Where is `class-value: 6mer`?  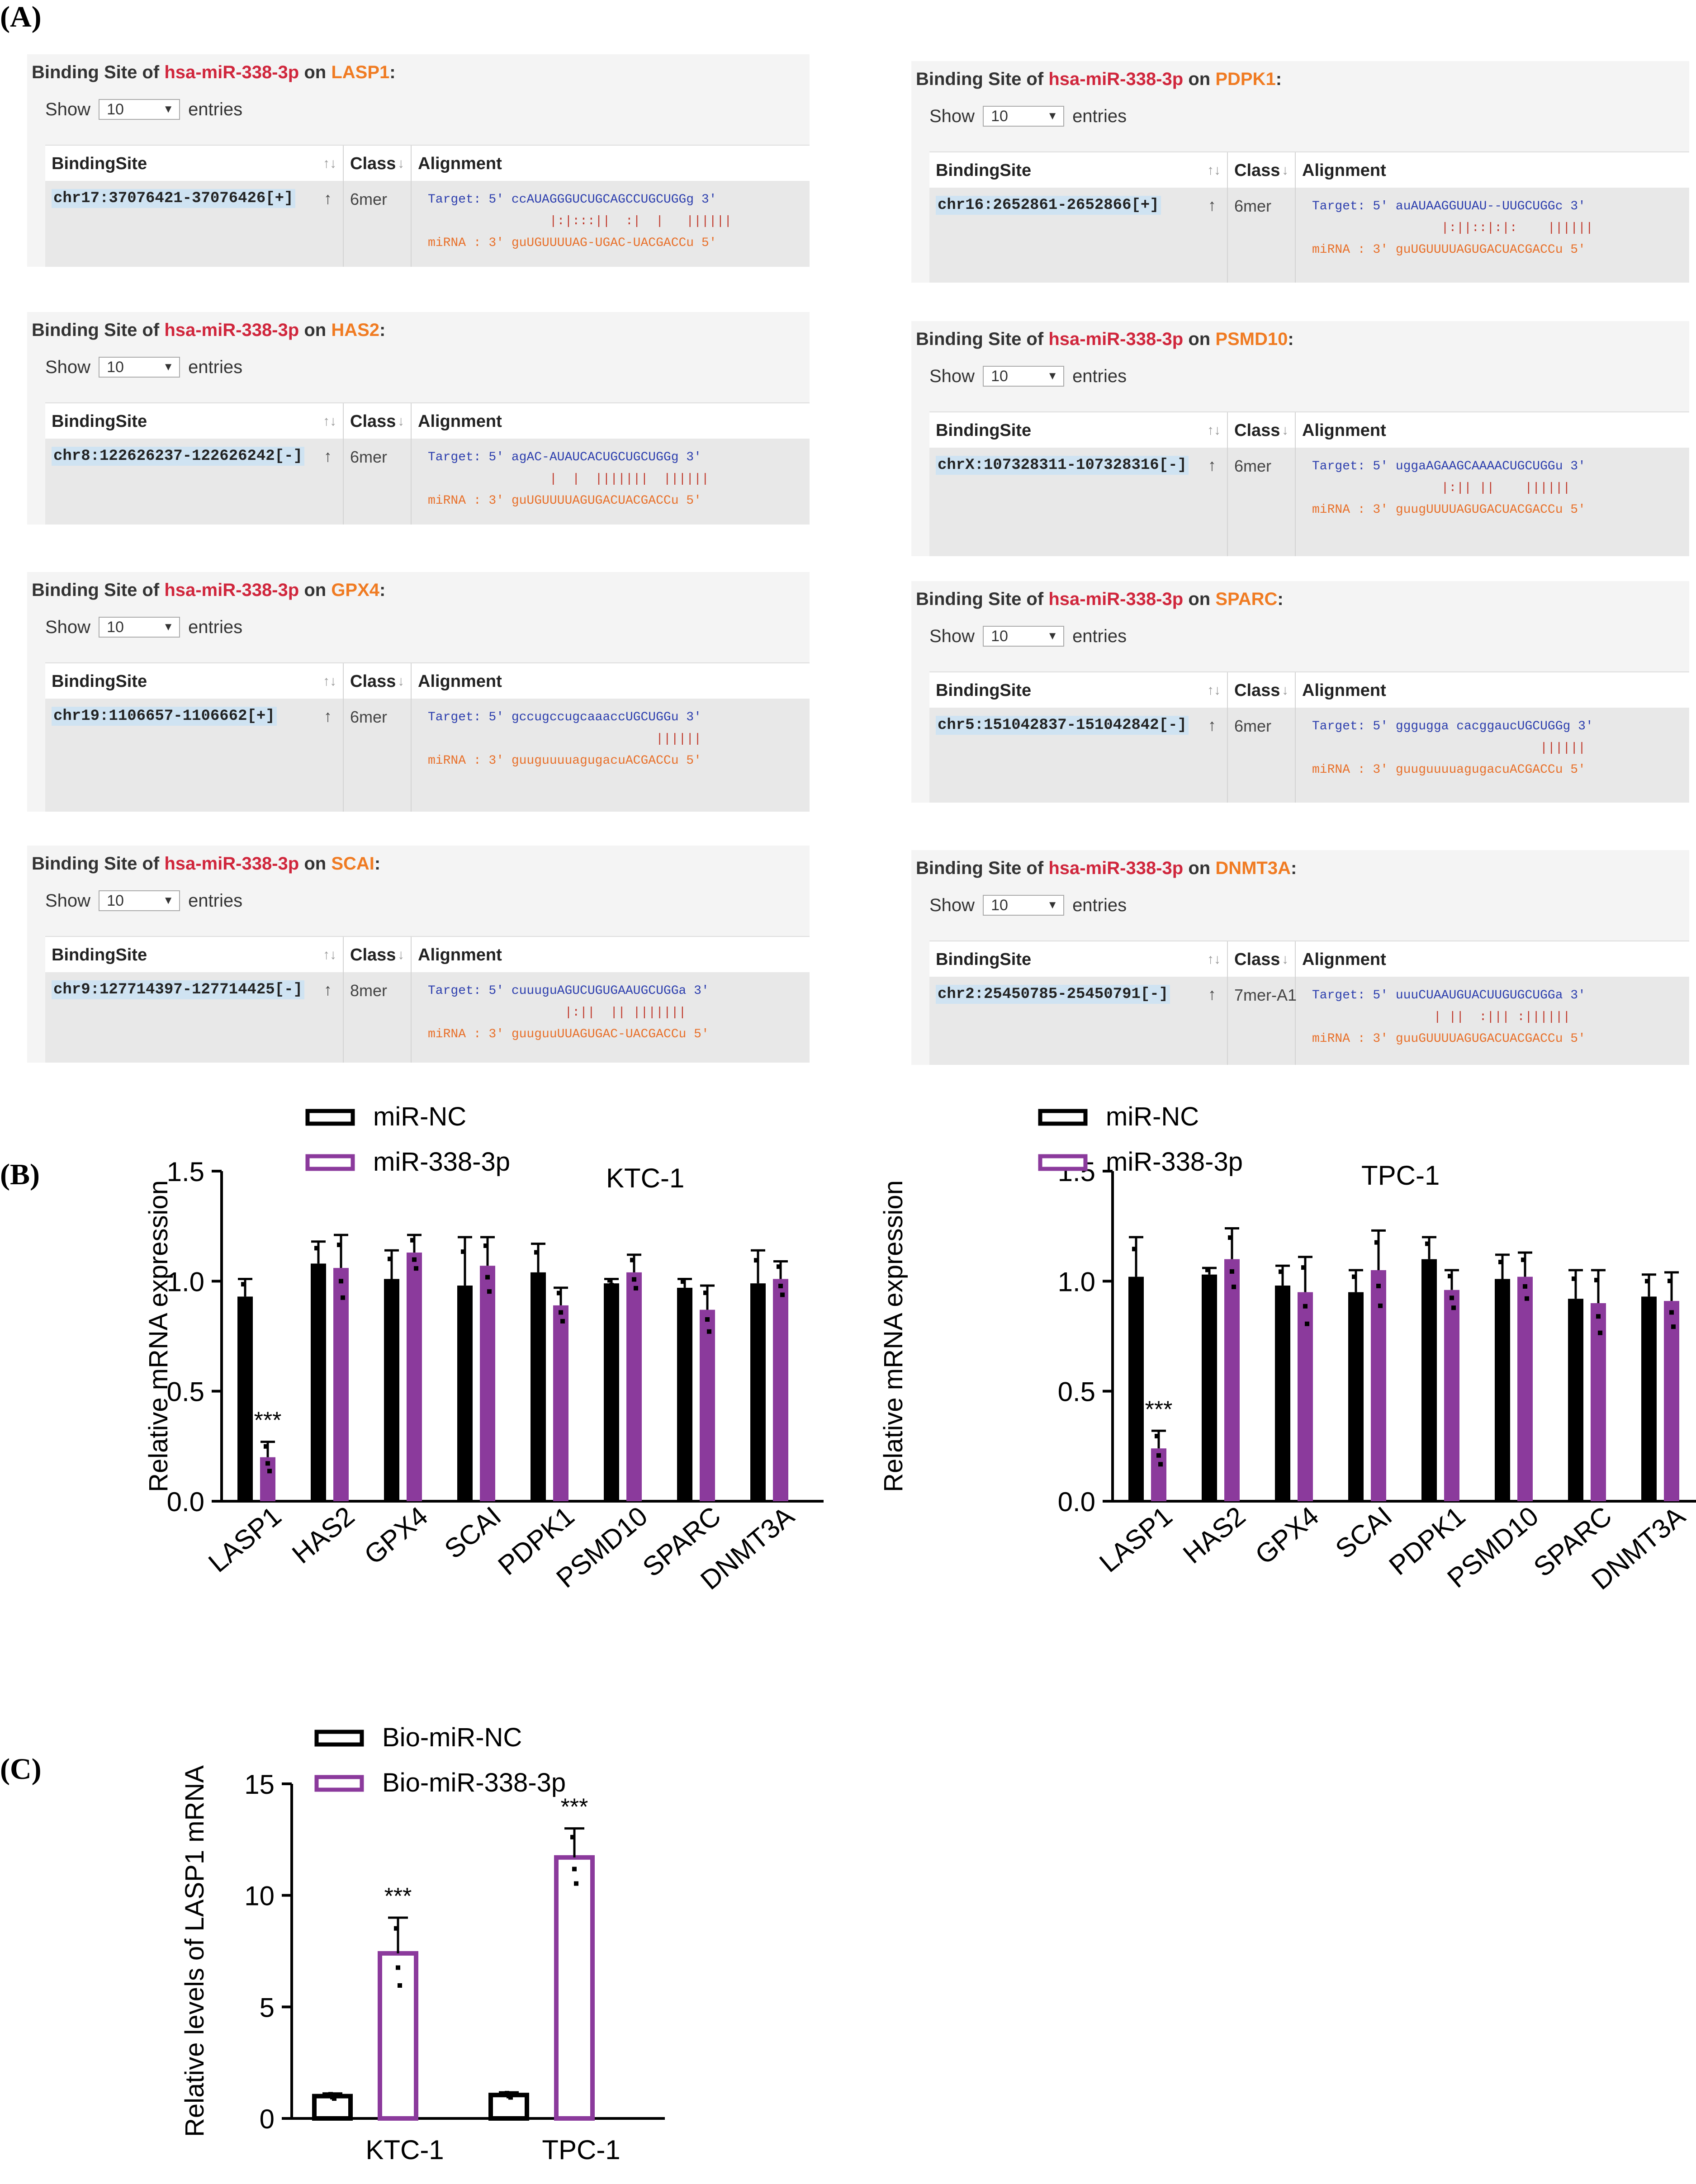 class-value: 6mer is located at coordinates (369, 717).